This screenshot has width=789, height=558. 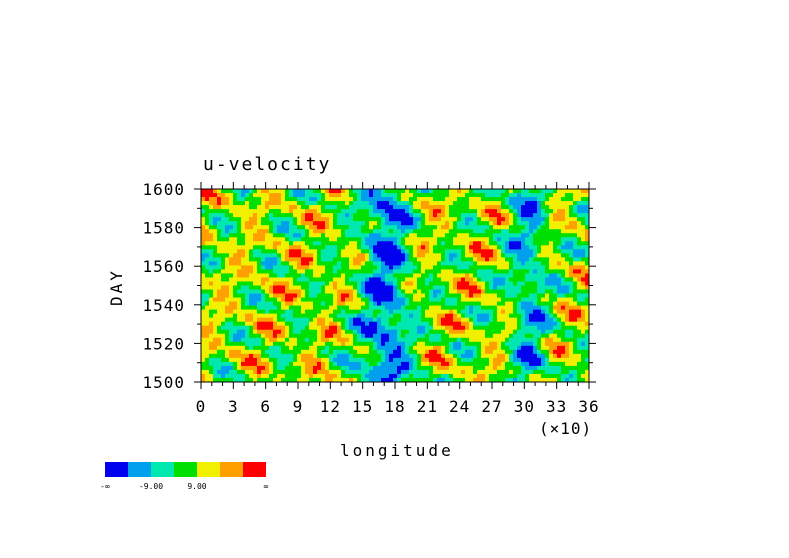 What do you see at coordinates (491, 406) in the screenshot?
I see `x-tick-label: 27` at bounding box center [491, 406].